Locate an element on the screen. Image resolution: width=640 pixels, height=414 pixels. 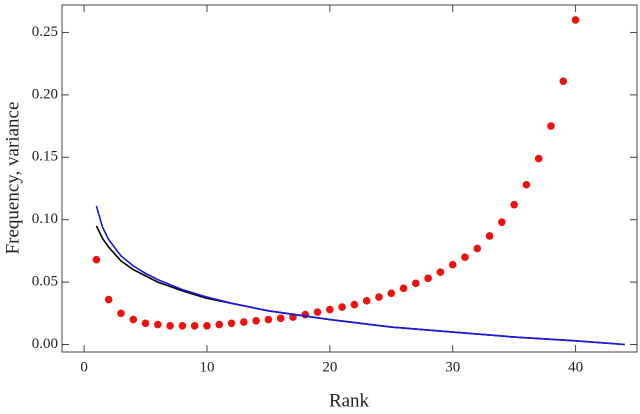
x-tick-label: 20 is located at coordinates (329, 367).